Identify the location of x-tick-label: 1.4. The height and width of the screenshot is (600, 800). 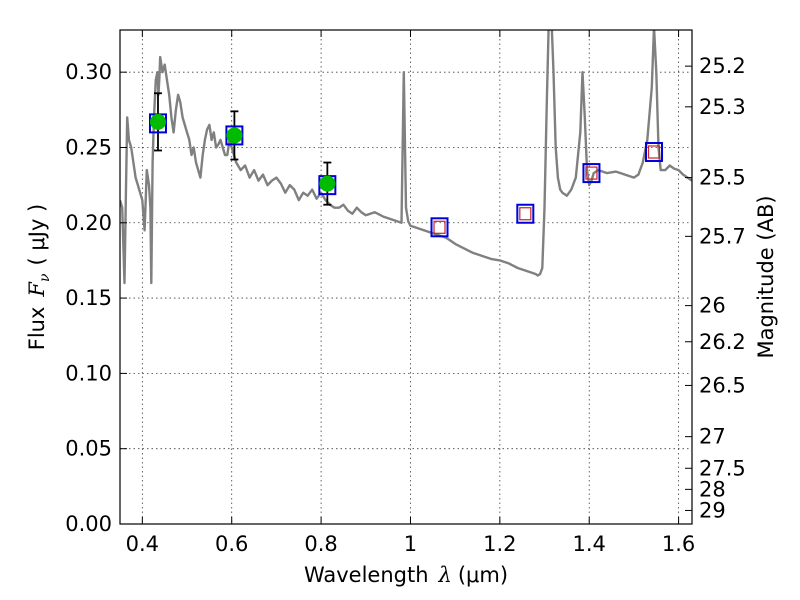
(589, 544).